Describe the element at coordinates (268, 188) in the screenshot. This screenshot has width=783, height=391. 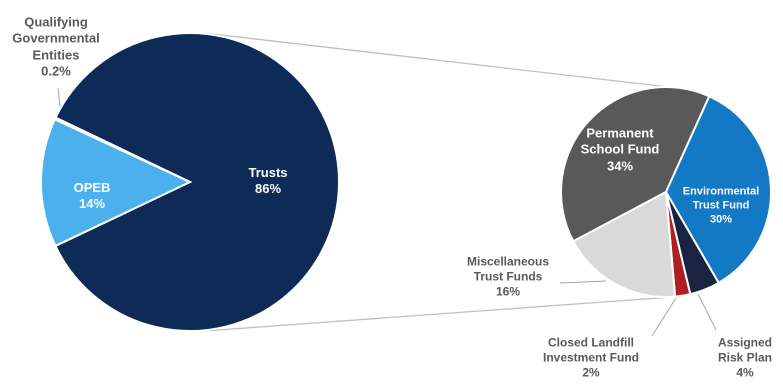
I see `slice-value-label: 86%` at that location.